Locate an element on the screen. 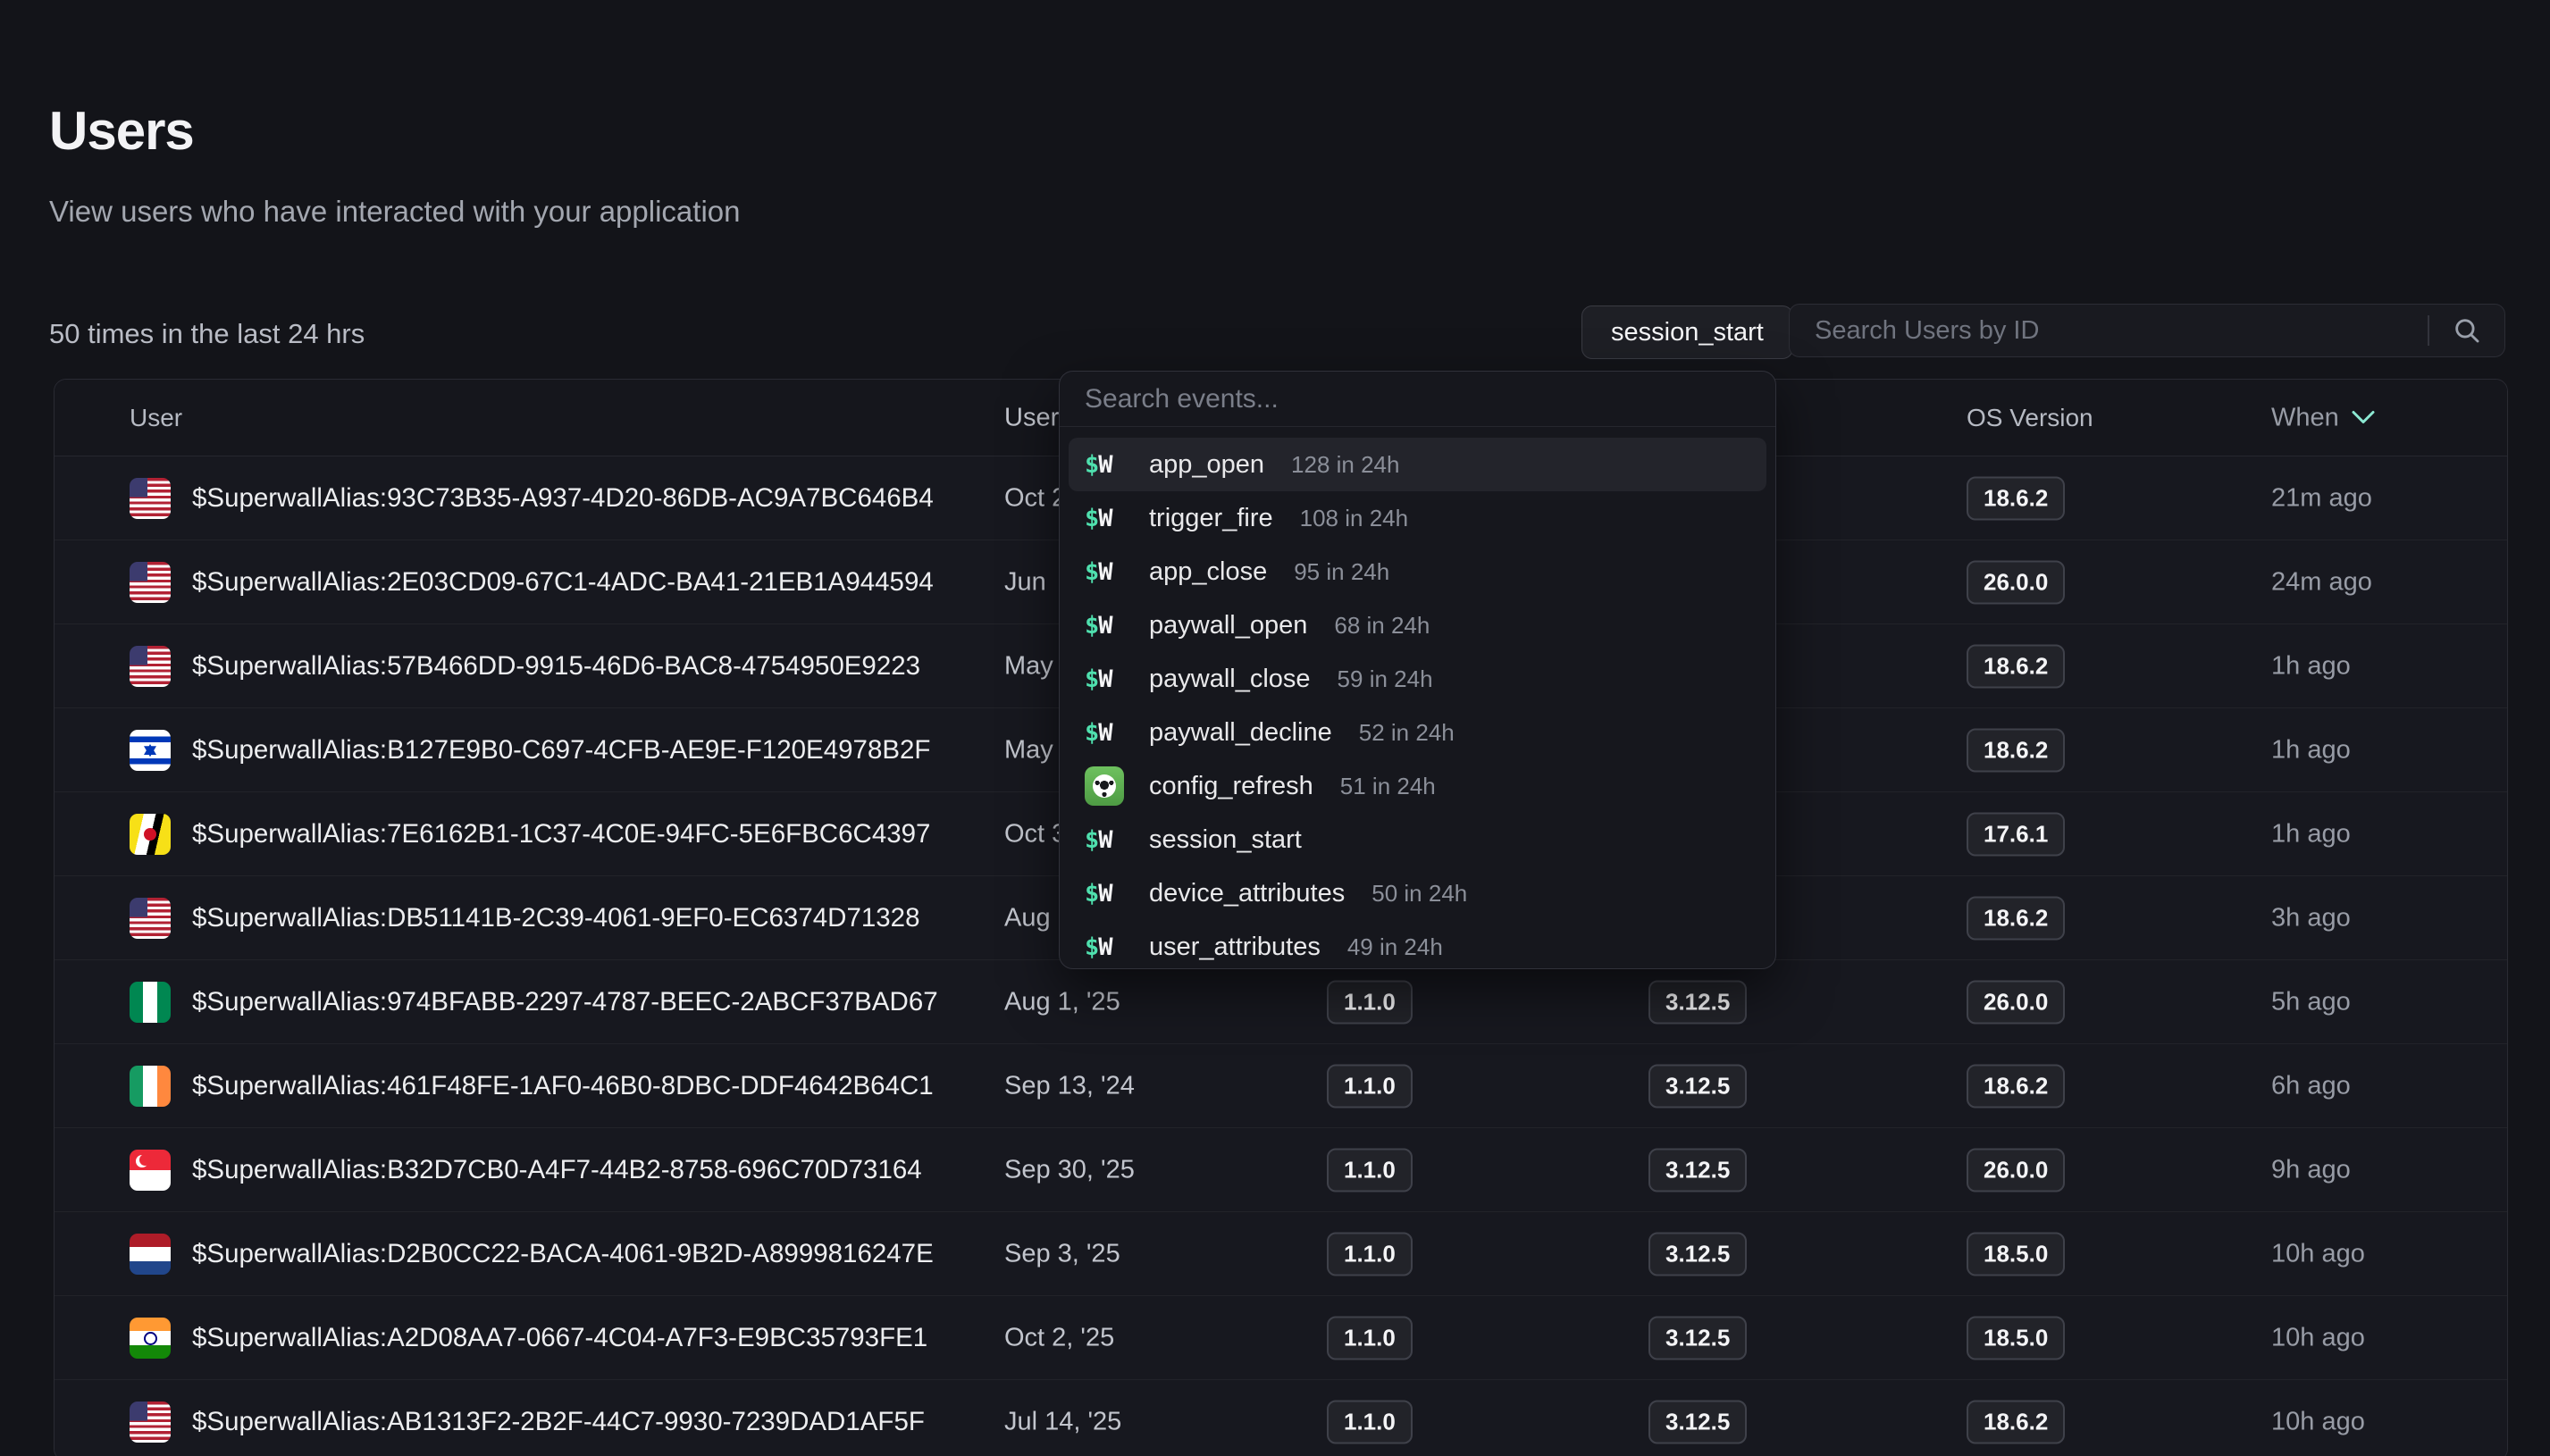 The width and height of the screenshot is (2550, 1456). event-count: 95 in 24h is located at coordinates (1342, 571).